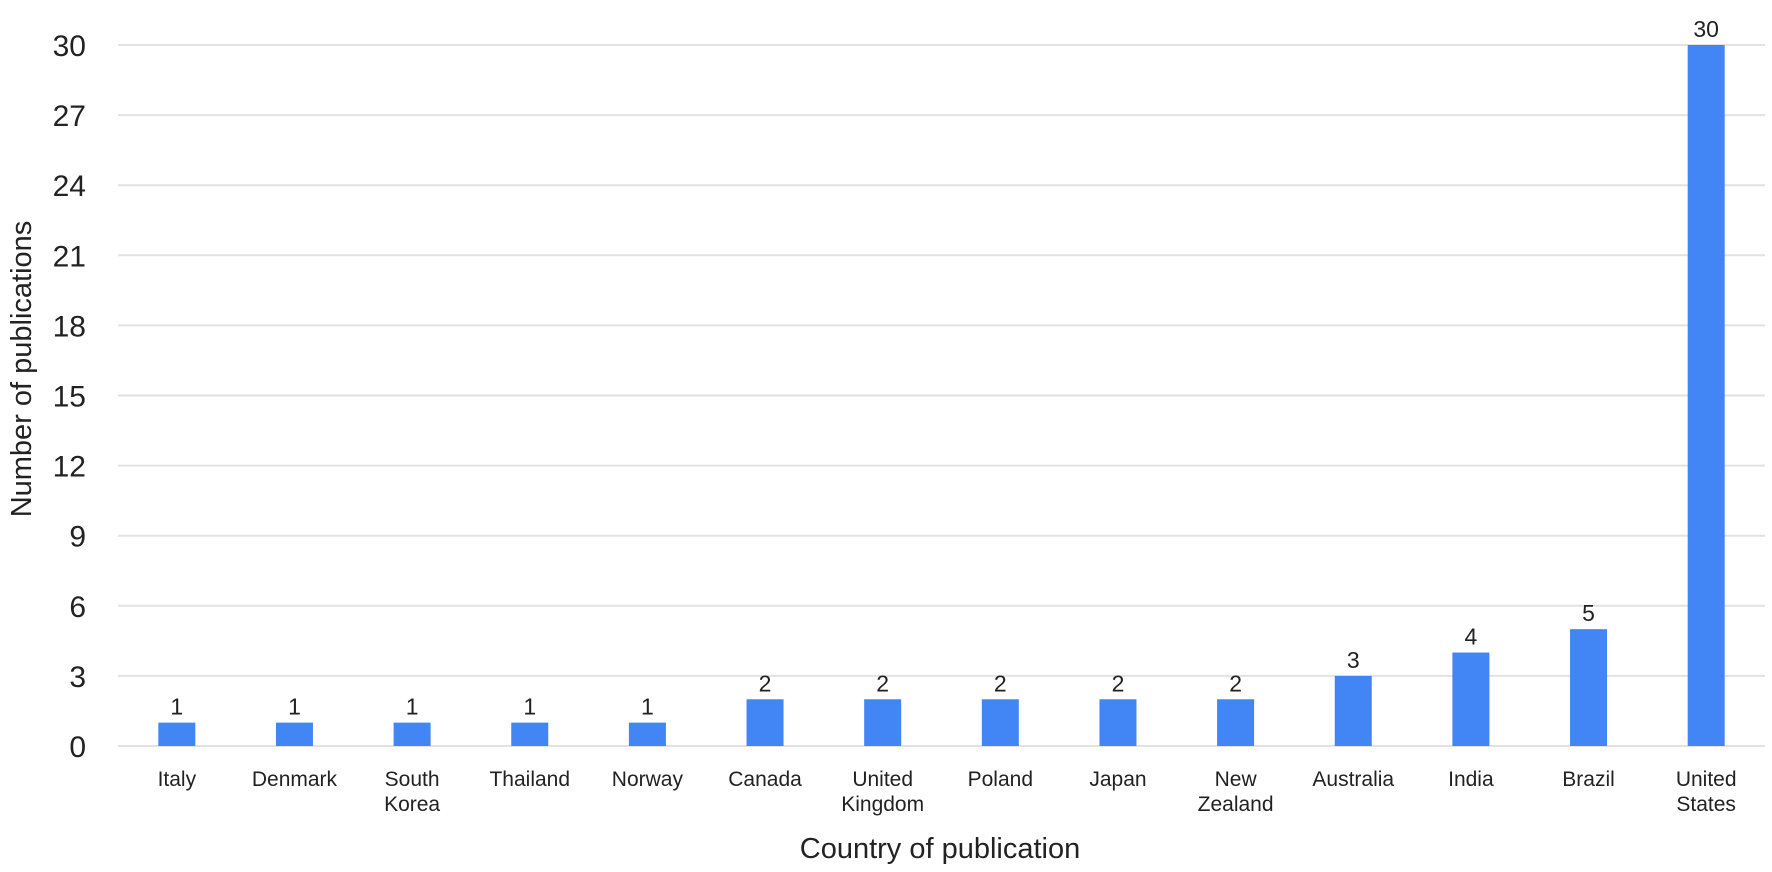  Describe the element at coordinates (77, 607) in the screenshot. I see `y-tick-label: 6` at that location.